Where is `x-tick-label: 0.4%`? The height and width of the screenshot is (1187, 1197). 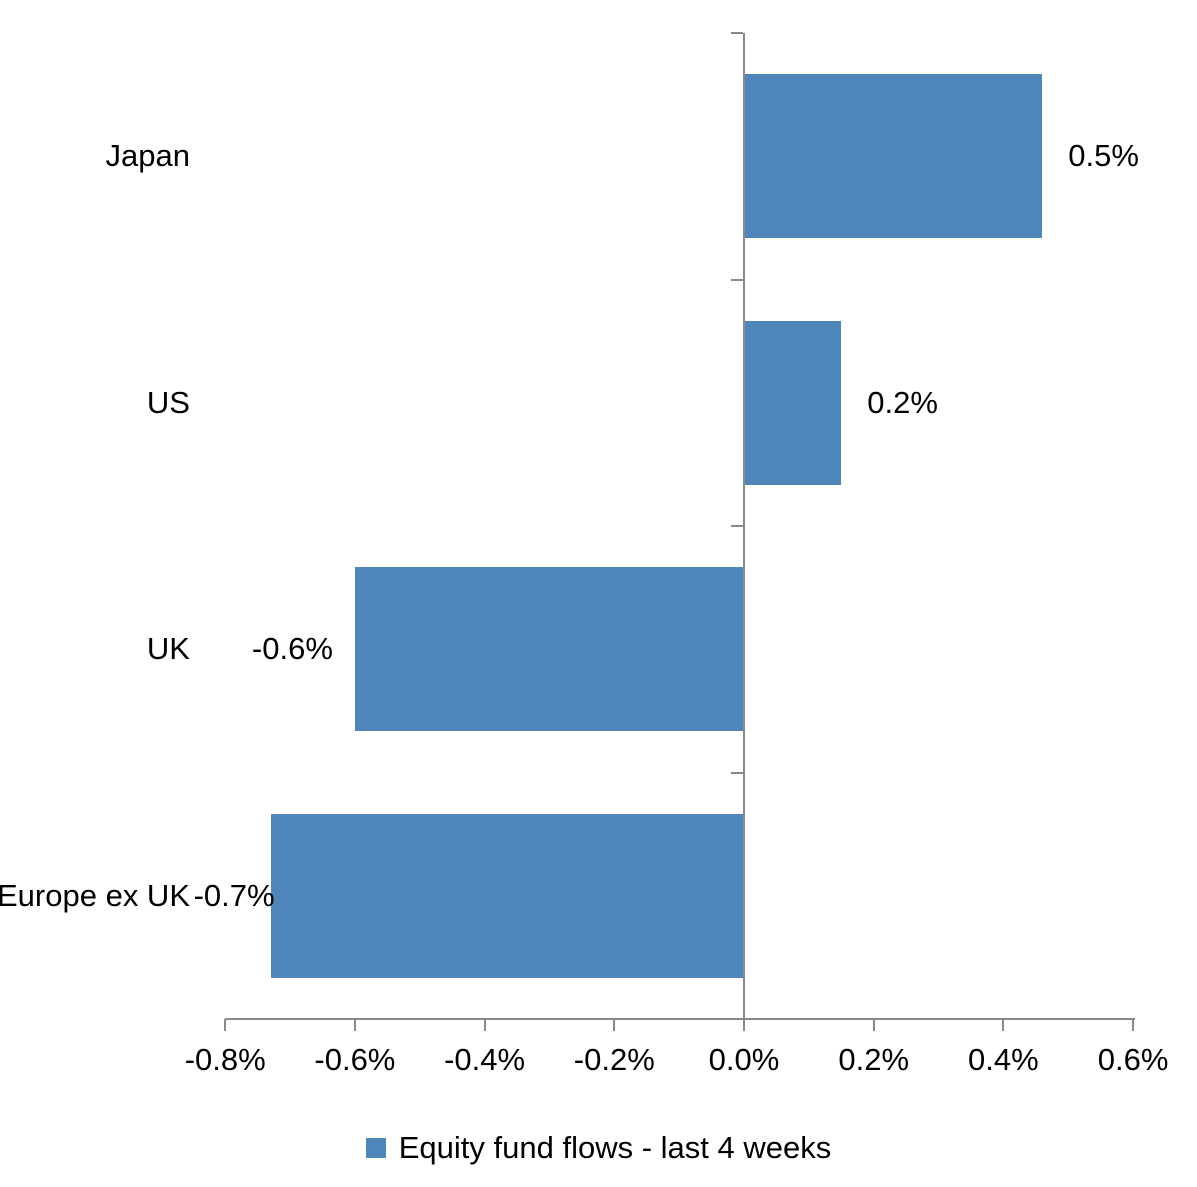 x-tick-label: 0.4% is located at coordinates (1003, 1059).